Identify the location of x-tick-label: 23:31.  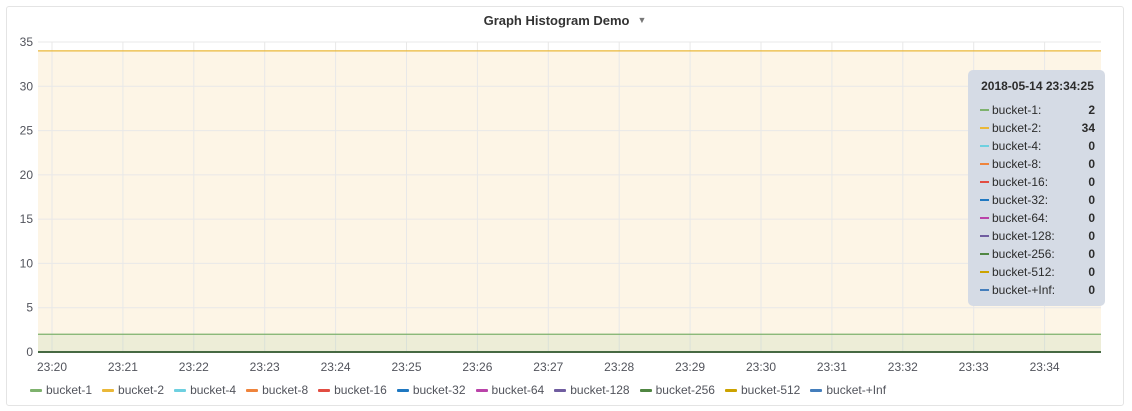
(832, 367).